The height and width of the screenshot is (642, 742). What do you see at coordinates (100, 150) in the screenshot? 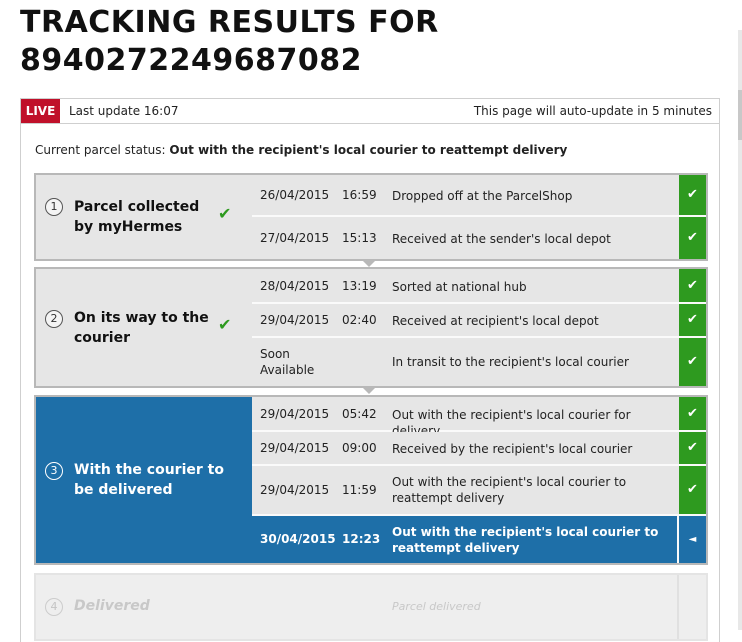
I see `current-status-label: Current parcel status:` at bounding box center [100, 150].